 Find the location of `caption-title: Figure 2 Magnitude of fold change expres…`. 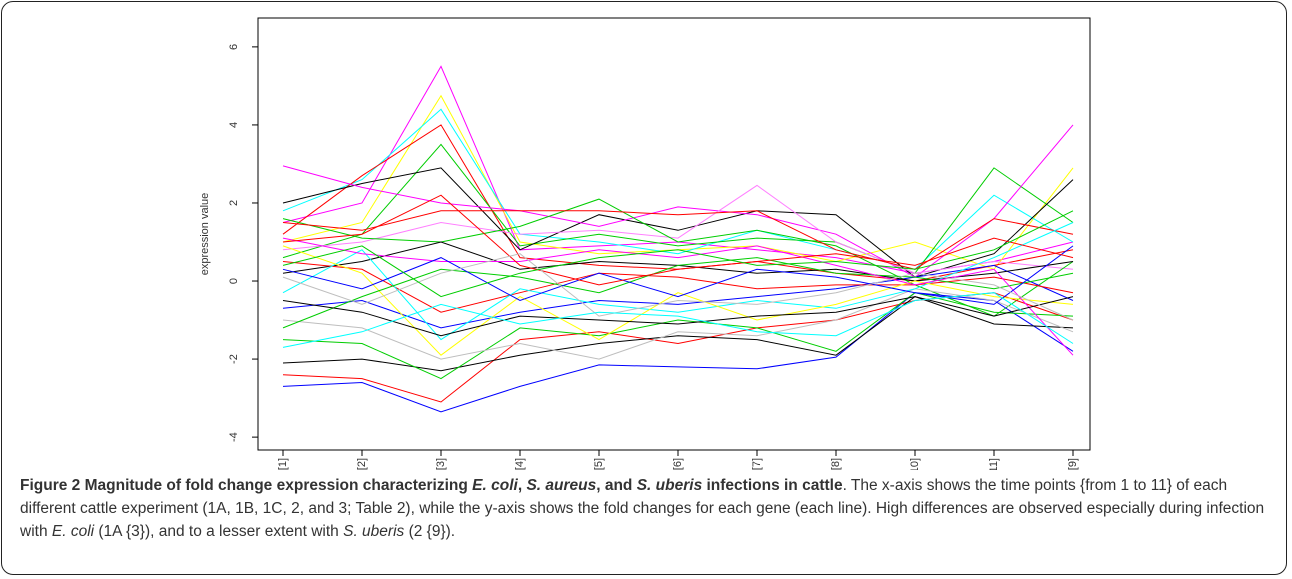

caption-title: Figure 2 Magnitude of fold change expres… is located at coordinates (431, 485).